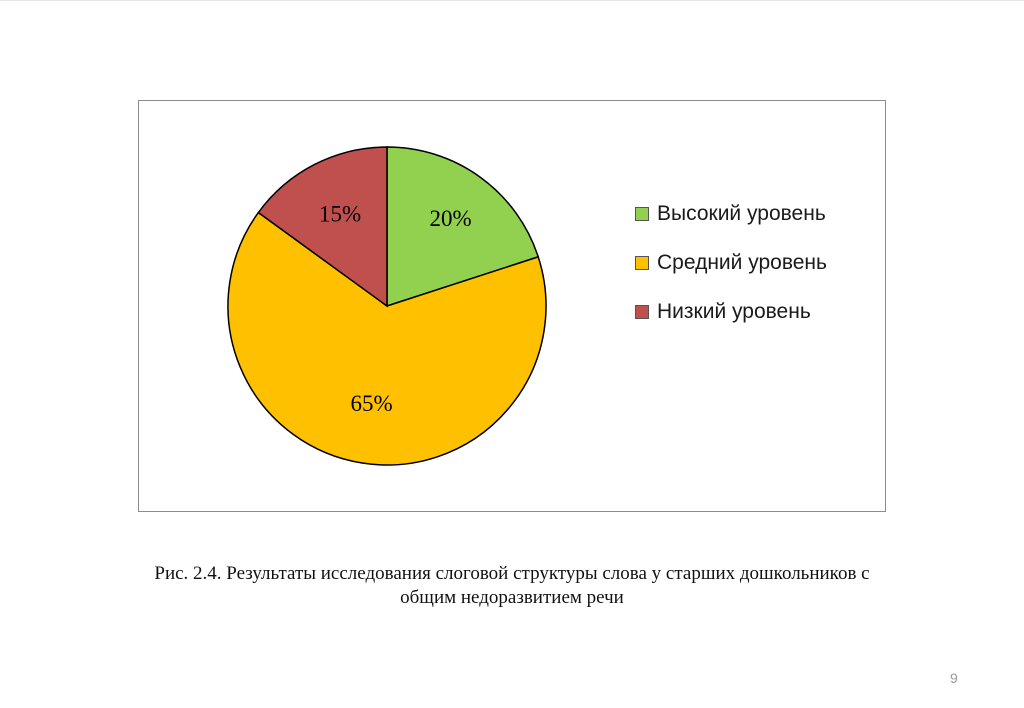 The image size is (1024, 708). What do you see at coordinates (450, 218) in the screenshot?
I see `slice-label-high: 20%` at bounding box center [450, 218].